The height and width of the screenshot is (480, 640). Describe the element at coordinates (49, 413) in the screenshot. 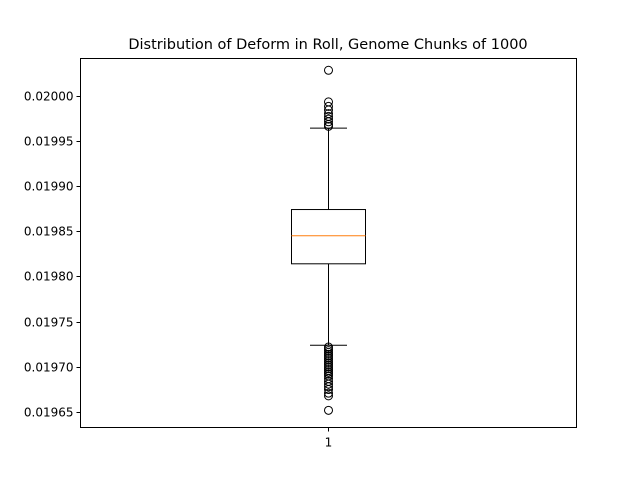

I see `y-tick-label: 0.01965` at that location.